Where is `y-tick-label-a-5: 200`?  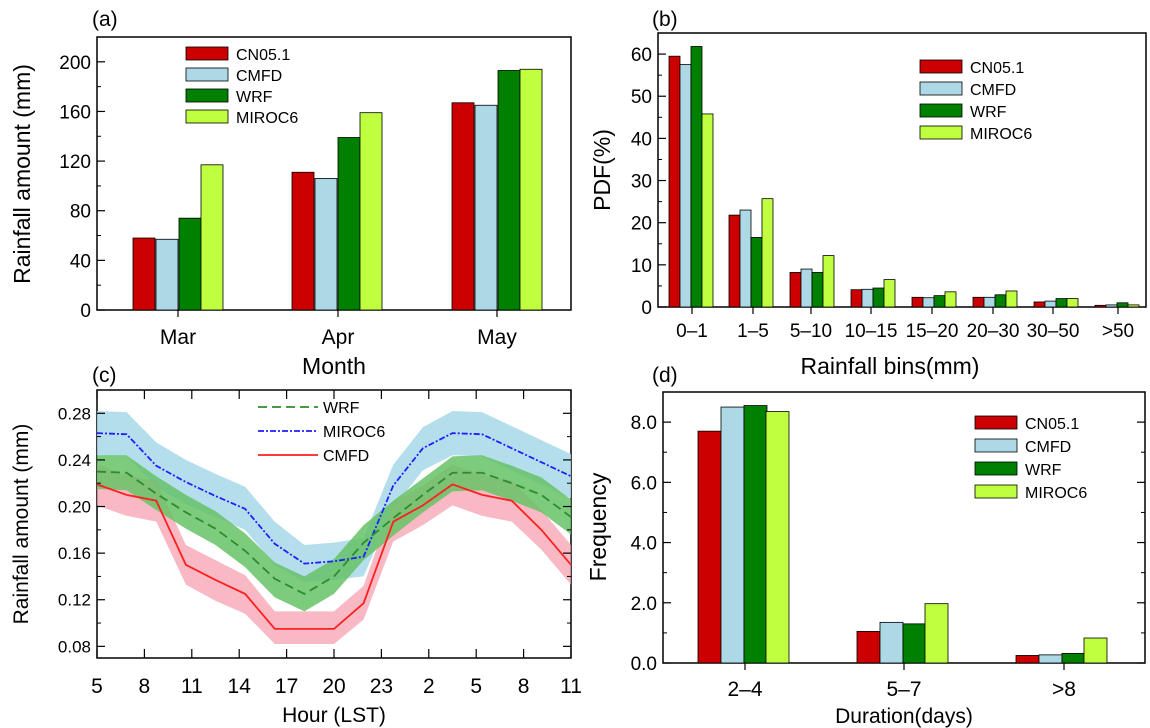 y-tick-label-a-5: 200 is located at coordinates (75, 63).